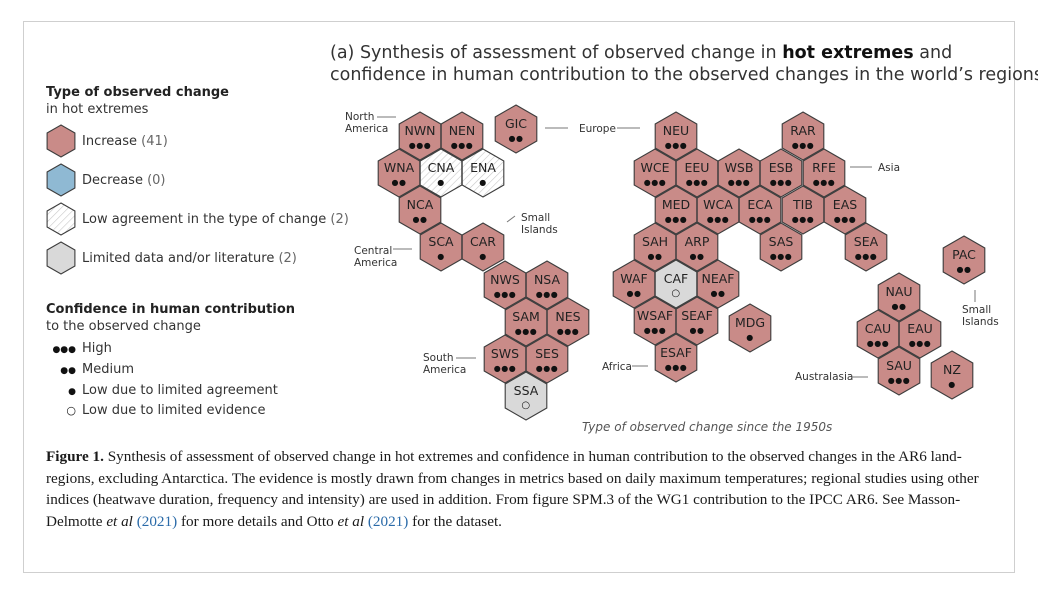  What do you see at coordinates (505, 279) in the screenshot?
I see `region-code: NWS` at bounding box center [505, 279].